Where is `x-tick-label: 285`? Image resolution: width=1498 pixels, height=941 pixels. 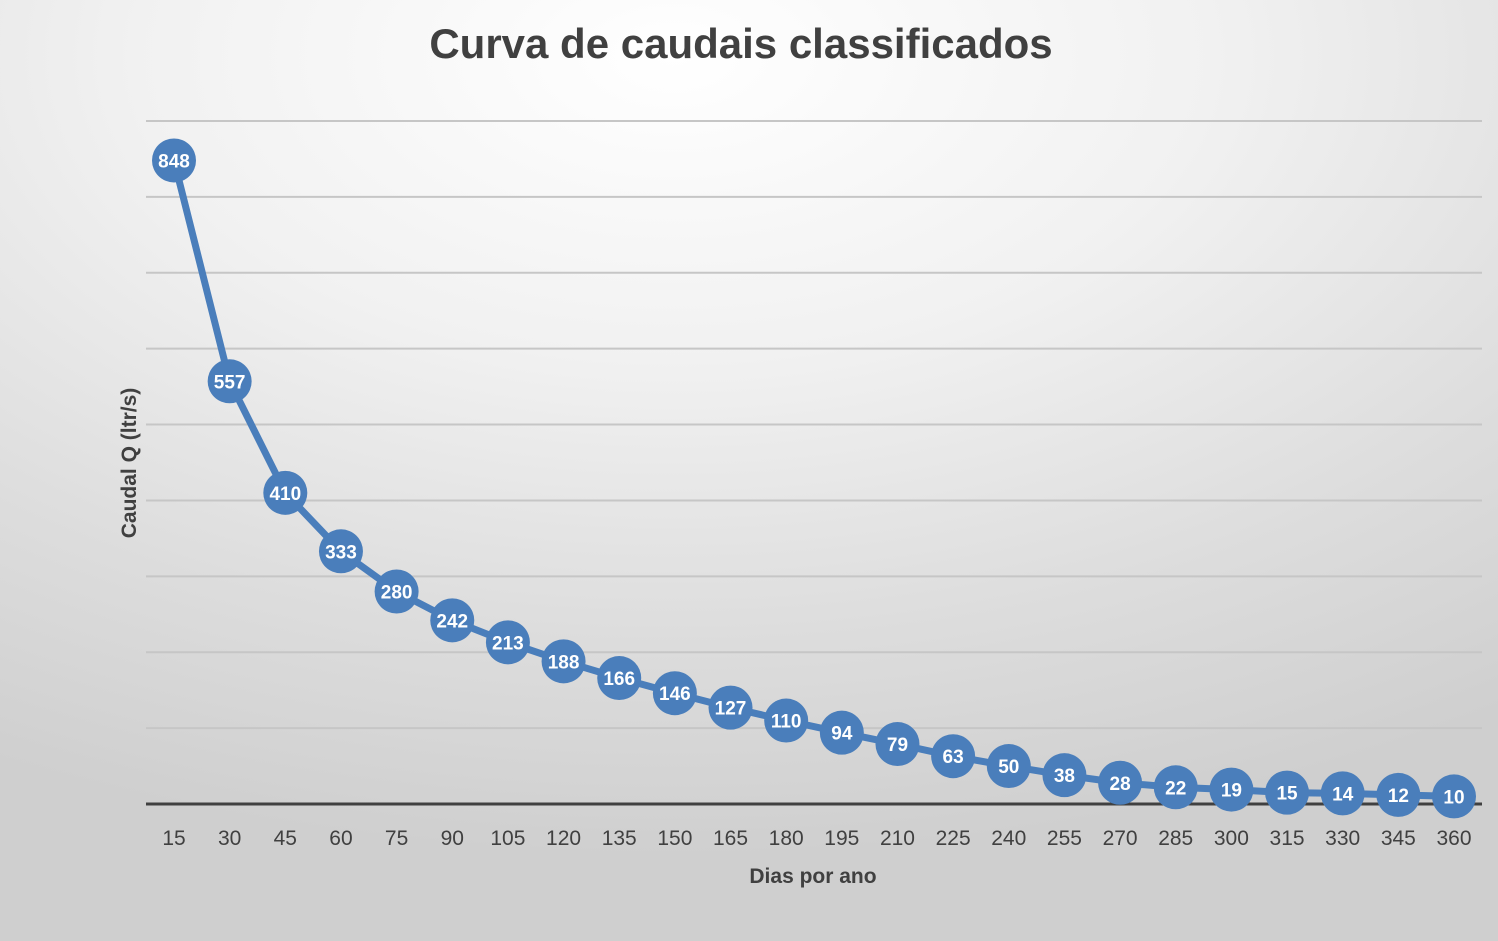
x-tick-label: 285 is located at coordinates (1175, 838).